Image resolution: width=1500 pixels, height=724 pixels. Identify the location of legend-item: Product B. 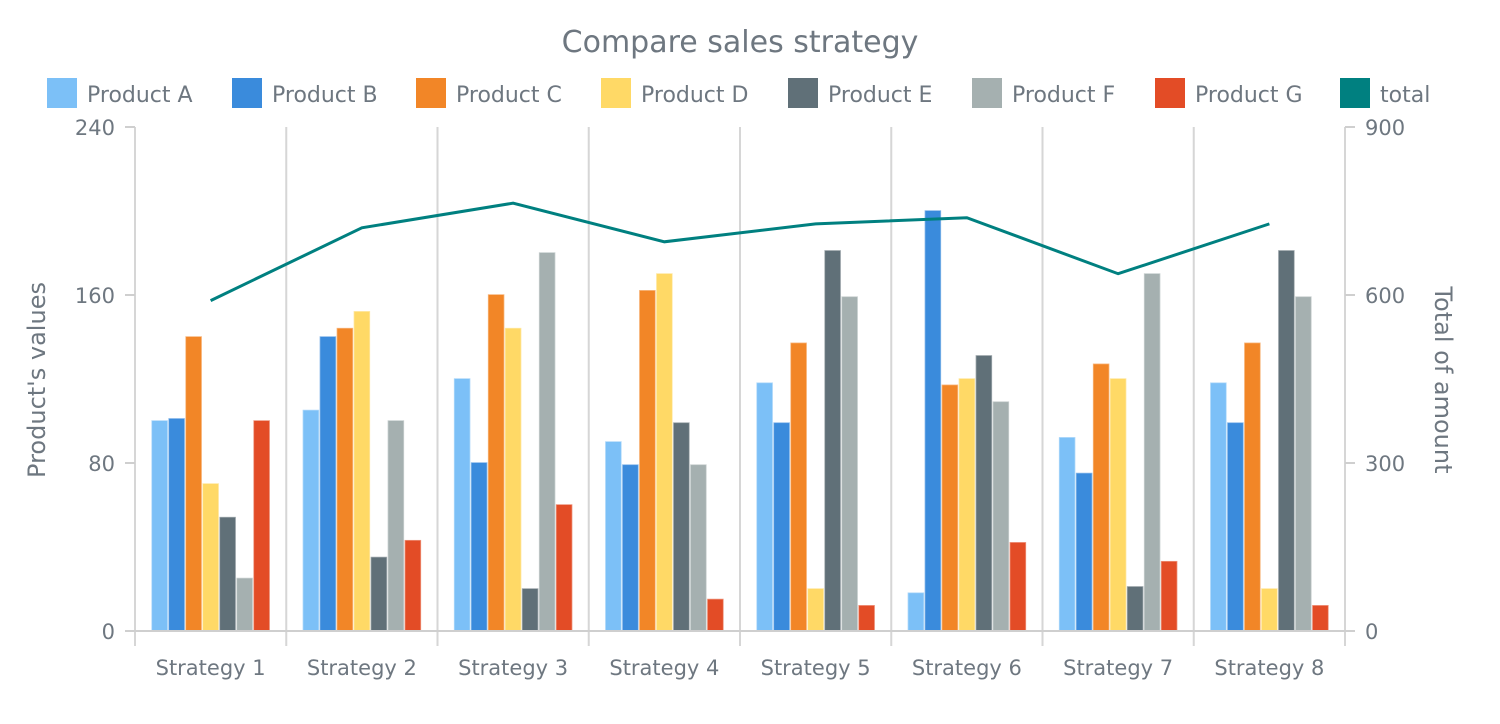
(305, 93).